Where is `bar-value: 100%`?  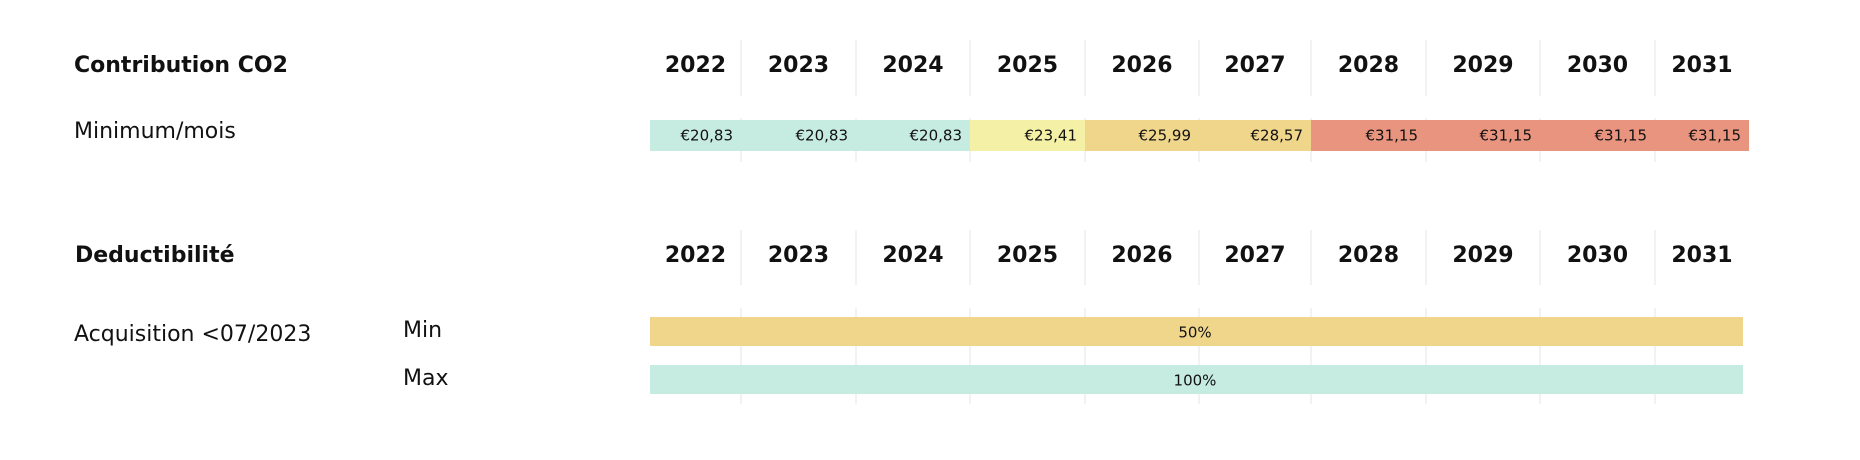 bar-value: 100% is located at coordinates (1195, 381).